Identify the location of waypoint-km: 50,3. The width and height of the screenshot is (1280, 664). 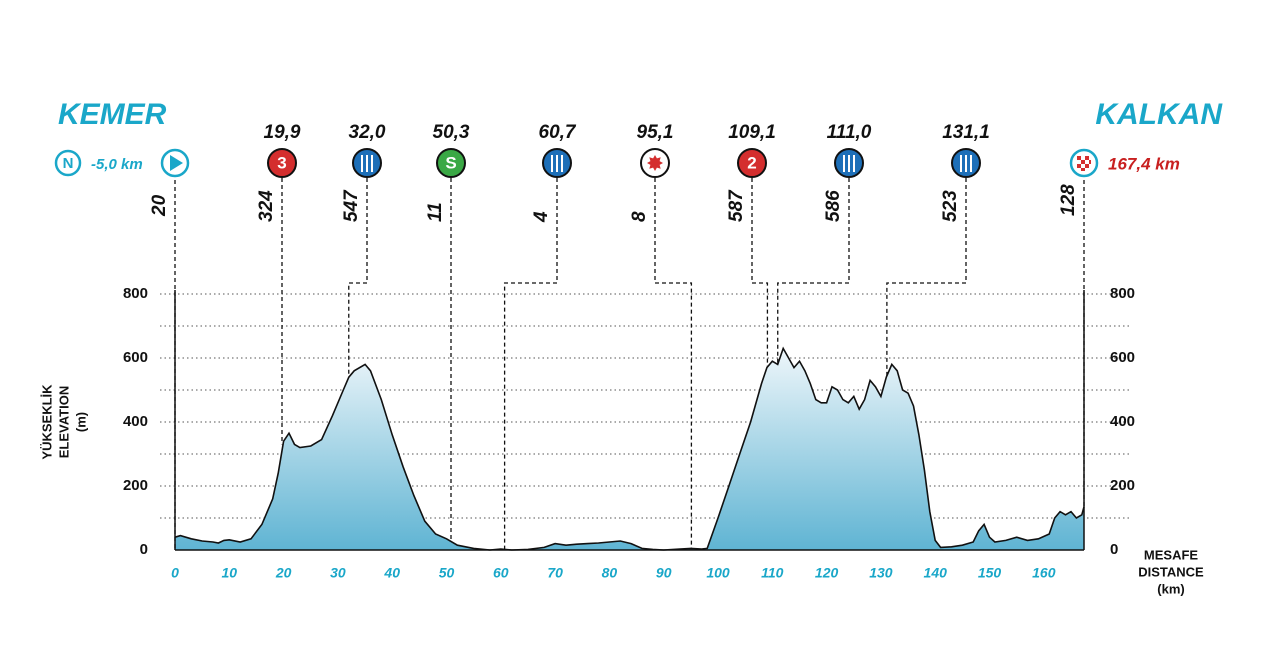
(451, 132).